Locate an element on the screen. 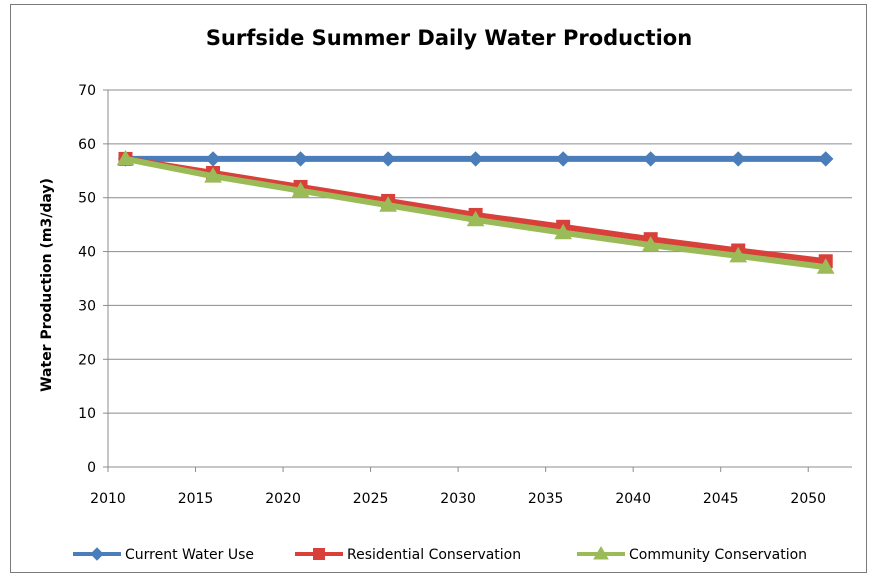  y-tick-label-60: 60 is located at coordinates (87, 145).